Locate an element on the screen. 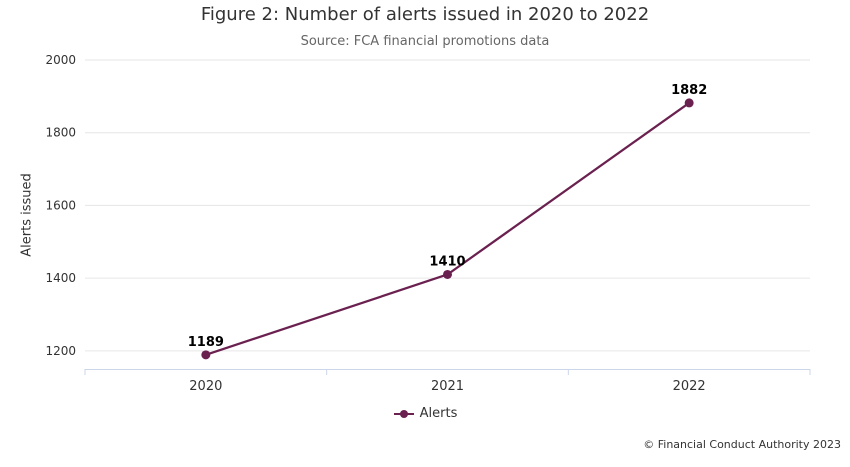  x-tick-label: 2020 is located at coordinates (205, 386).